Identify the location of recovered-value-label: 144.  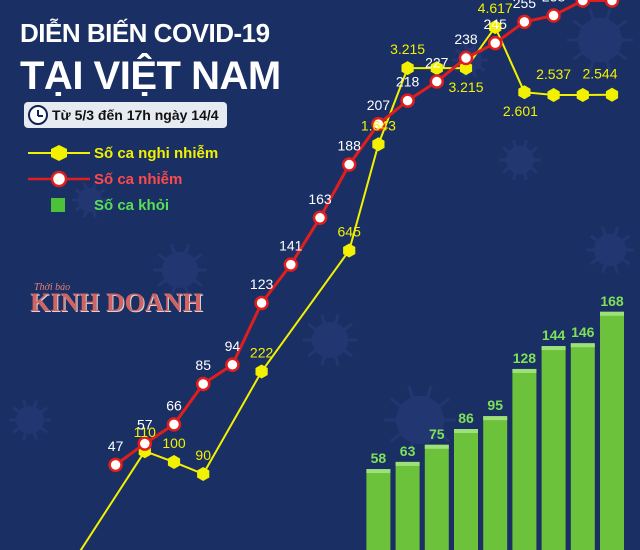
(554, 335).